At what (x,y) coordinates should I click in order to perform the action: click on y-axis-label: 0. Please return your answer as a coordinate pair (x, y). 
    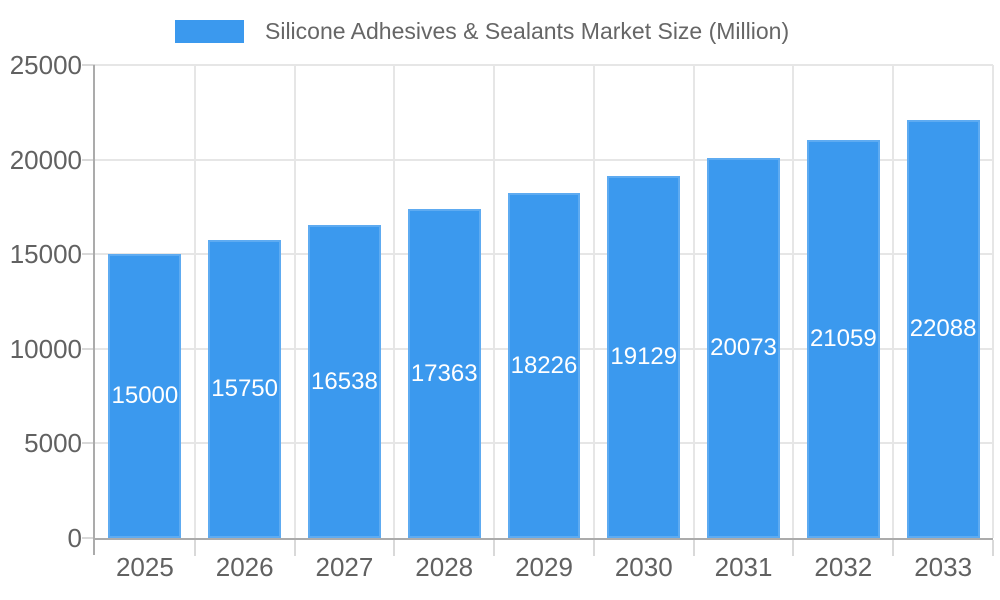
    Looking at the image, I should click on (74, 538).